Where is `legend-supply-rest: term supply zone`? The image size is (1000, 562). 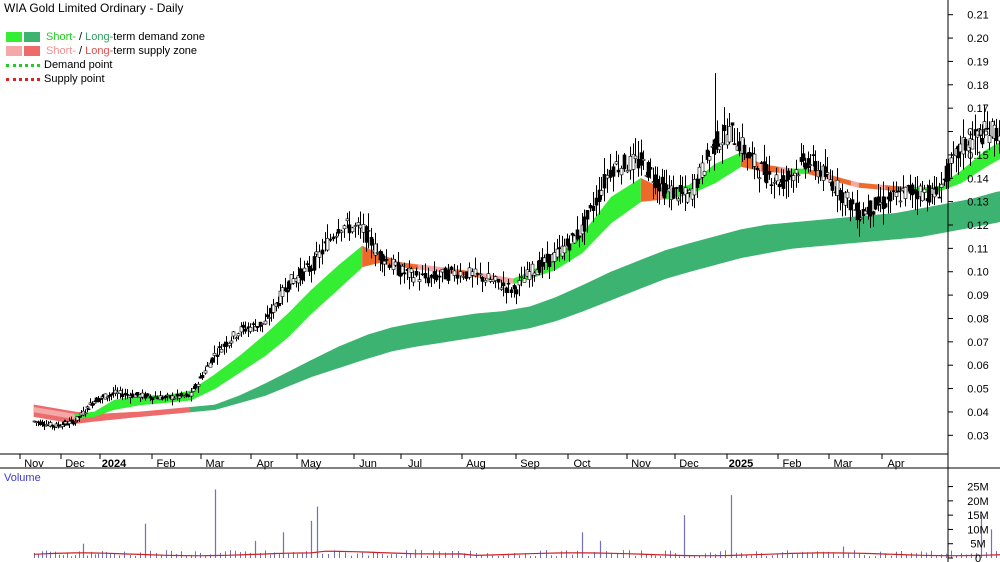 legend-supply-rest: term supply zone is located at coordinates (155, 51).